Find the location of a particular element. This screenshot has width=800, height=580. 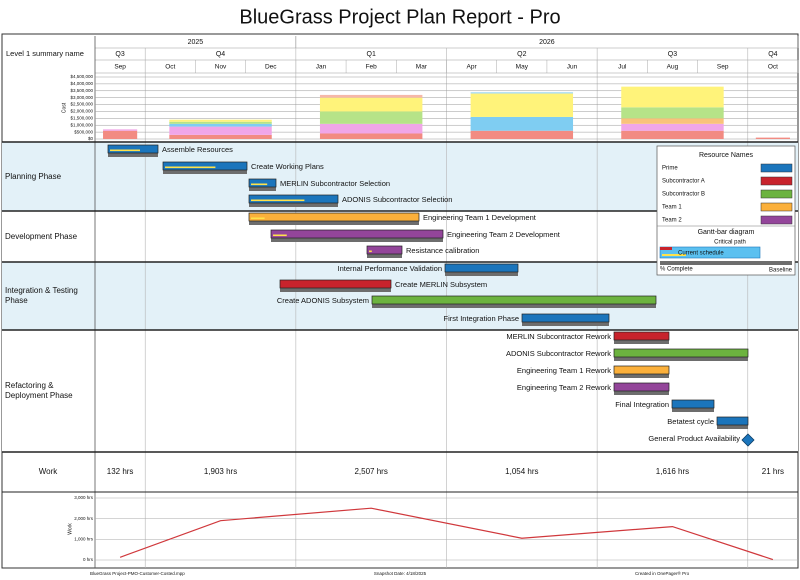

work-tick-label: 2,000 hrs is located at coordinates (84, 518).